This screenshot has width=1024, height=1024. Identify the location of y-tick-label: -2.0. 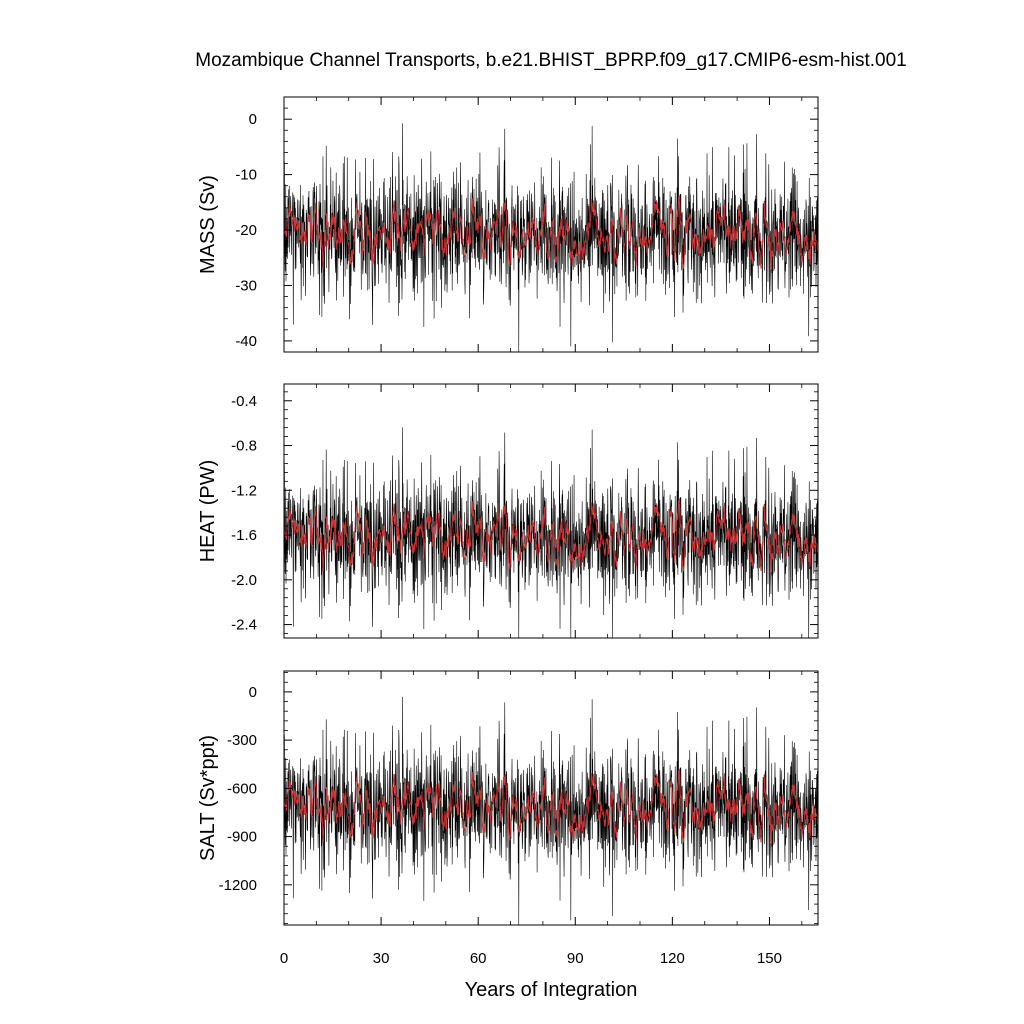
(244, 580).